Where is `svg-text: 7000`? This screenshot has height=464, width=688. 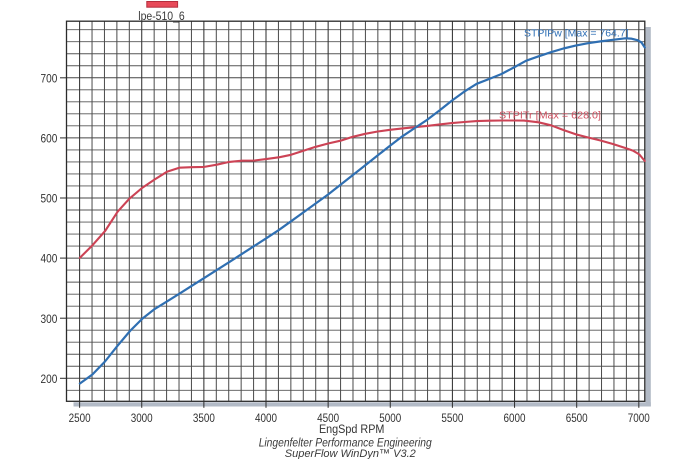 svg-text: 7000 is located at coordinates (639, 418).